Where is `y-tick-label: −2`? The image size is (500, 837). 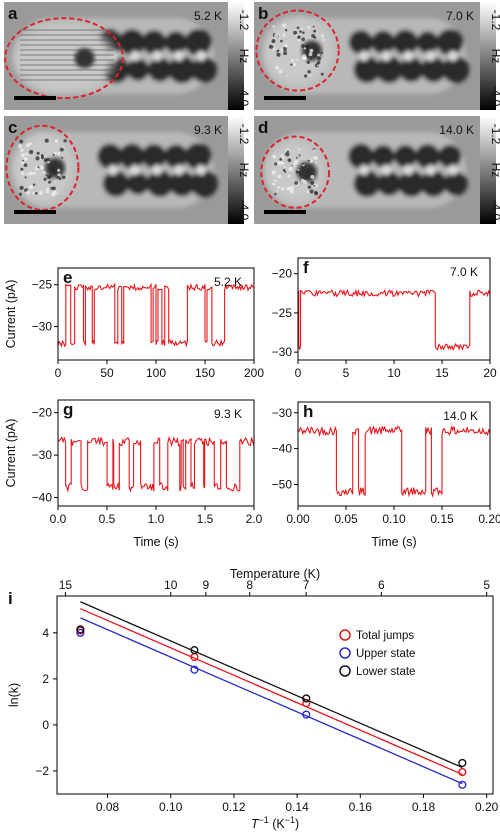
y-tick-label: −2 is located at coordinates (42, 771).